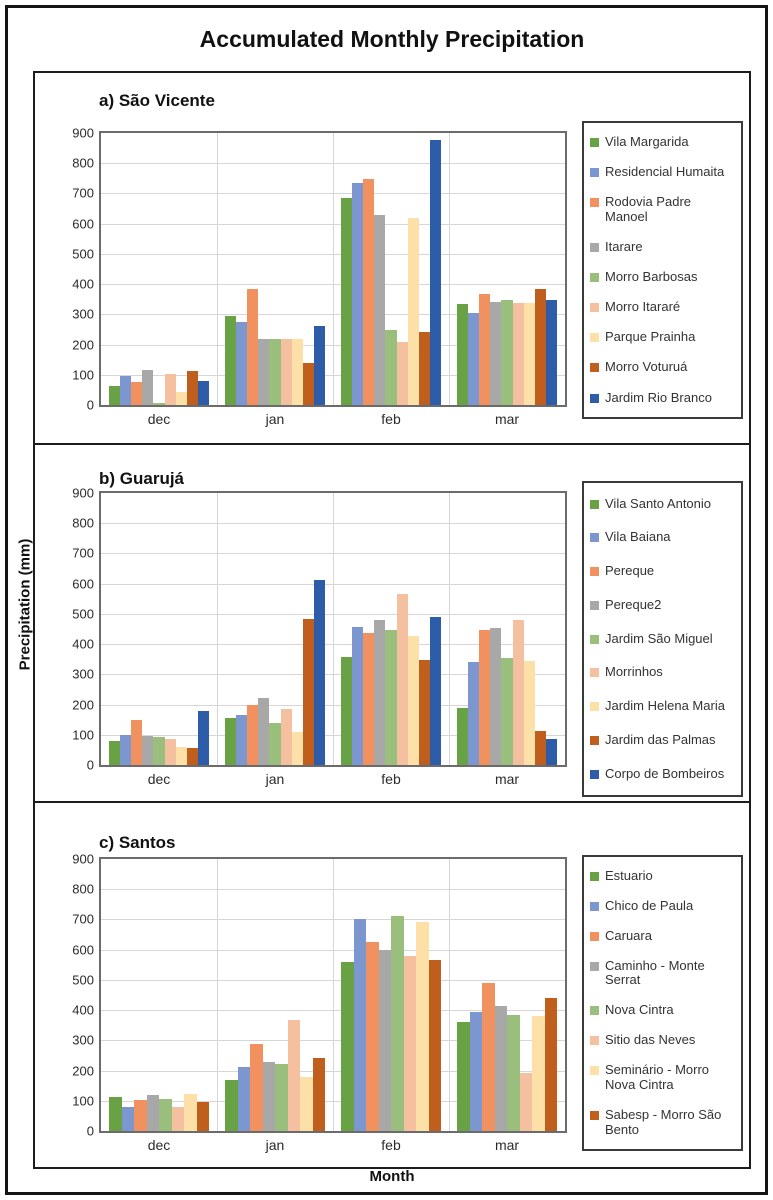 Image resolution: width=773 pixels, height=1200 pixels. Describe the element at coordinates (391, 629) in the screenshot. I see `bar-group-feb` at that location.